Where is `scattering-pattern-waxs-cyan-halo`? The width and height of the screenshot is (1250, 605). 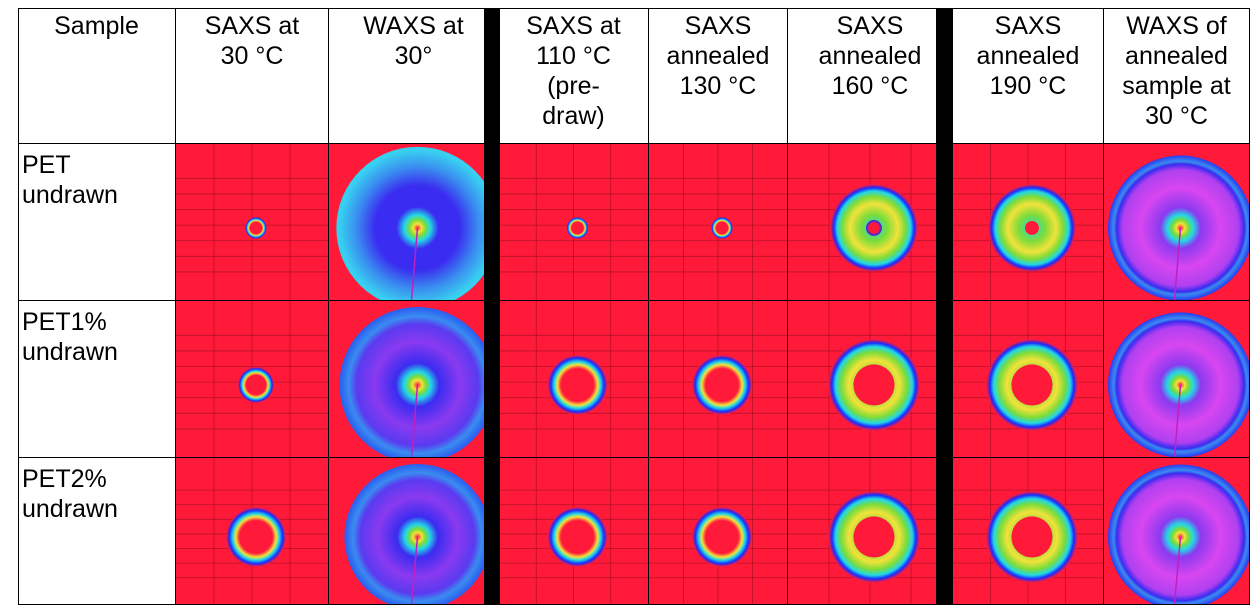
scattering-pattern-waxs-cyan-halo is located at coordinates (413, 222).